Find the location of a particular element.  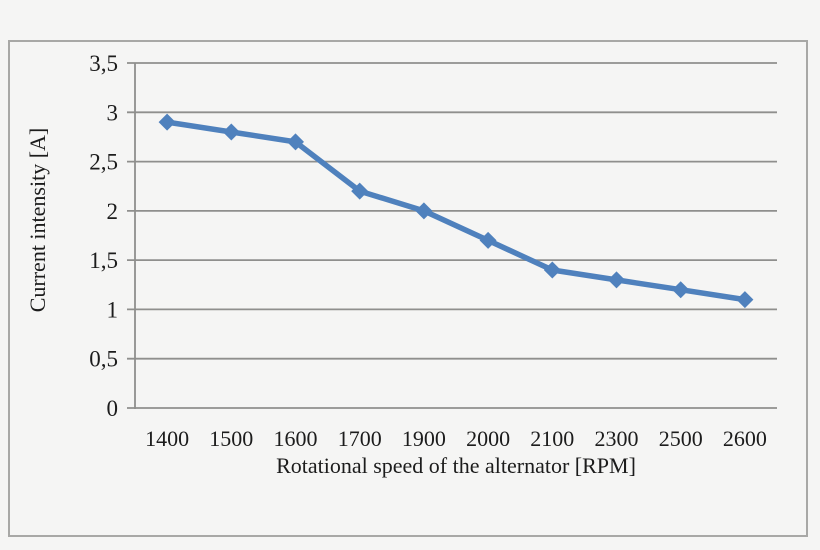

y-tick-label: 1 is located at coordinates (113, 309).